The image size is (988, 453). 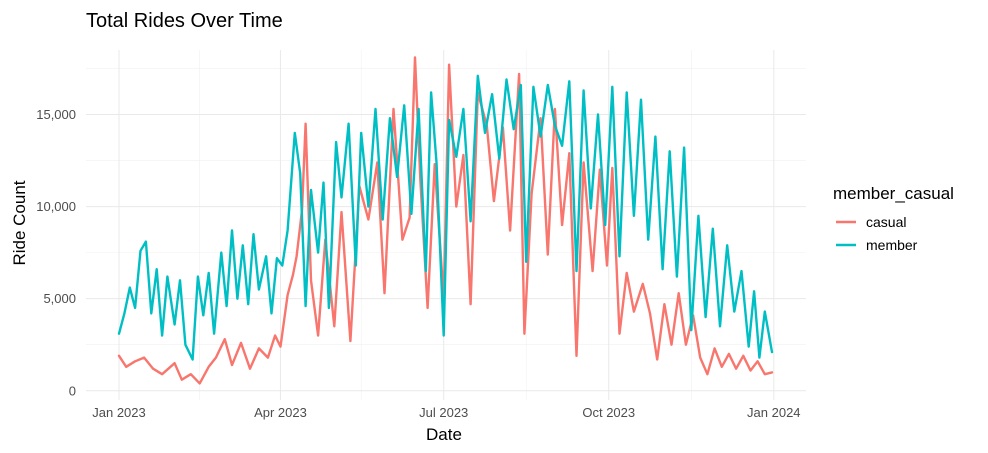 I want to click on y-tick-label: 5,000, so click(x=59, y=298).